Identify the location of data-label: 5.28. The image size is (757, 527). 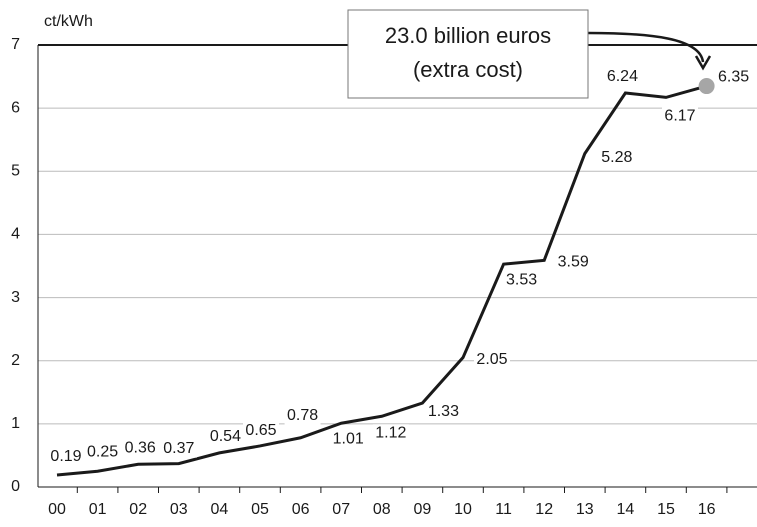
(616, 157).